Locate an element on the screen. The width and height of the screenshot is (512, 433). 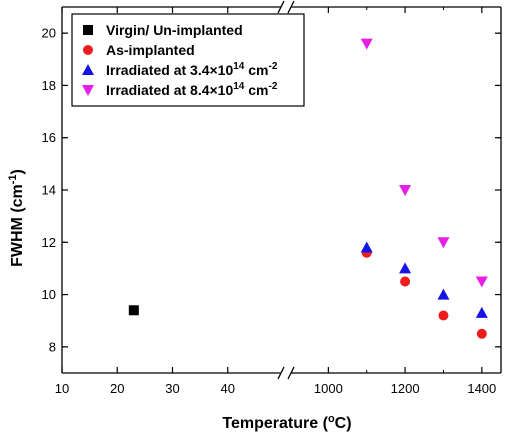
axis-break-mark-top-left is located at coordinates (281, 7).